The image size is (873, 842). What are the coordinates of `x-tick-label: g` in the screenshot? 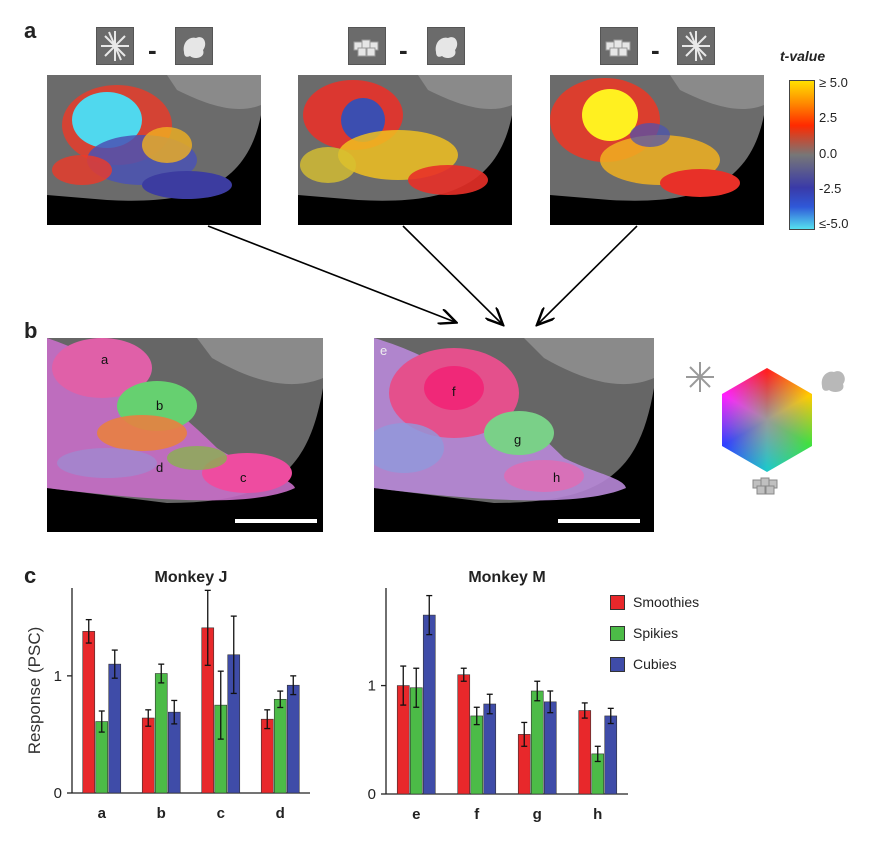 It's located at (537, 814).